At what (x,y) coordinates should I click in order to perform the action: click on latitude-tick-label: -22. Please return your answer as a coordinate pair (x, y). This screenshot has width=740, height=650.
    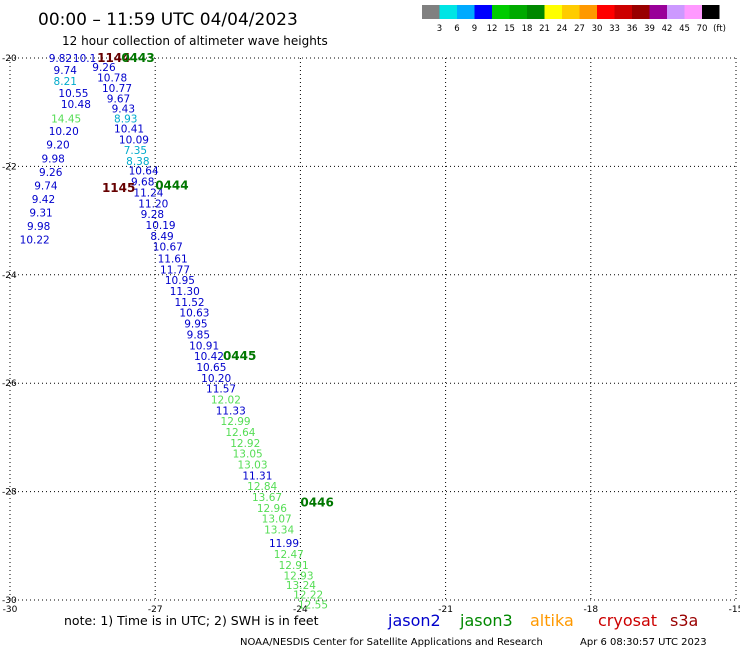
    Looking at the image, I should click on (9, 167).